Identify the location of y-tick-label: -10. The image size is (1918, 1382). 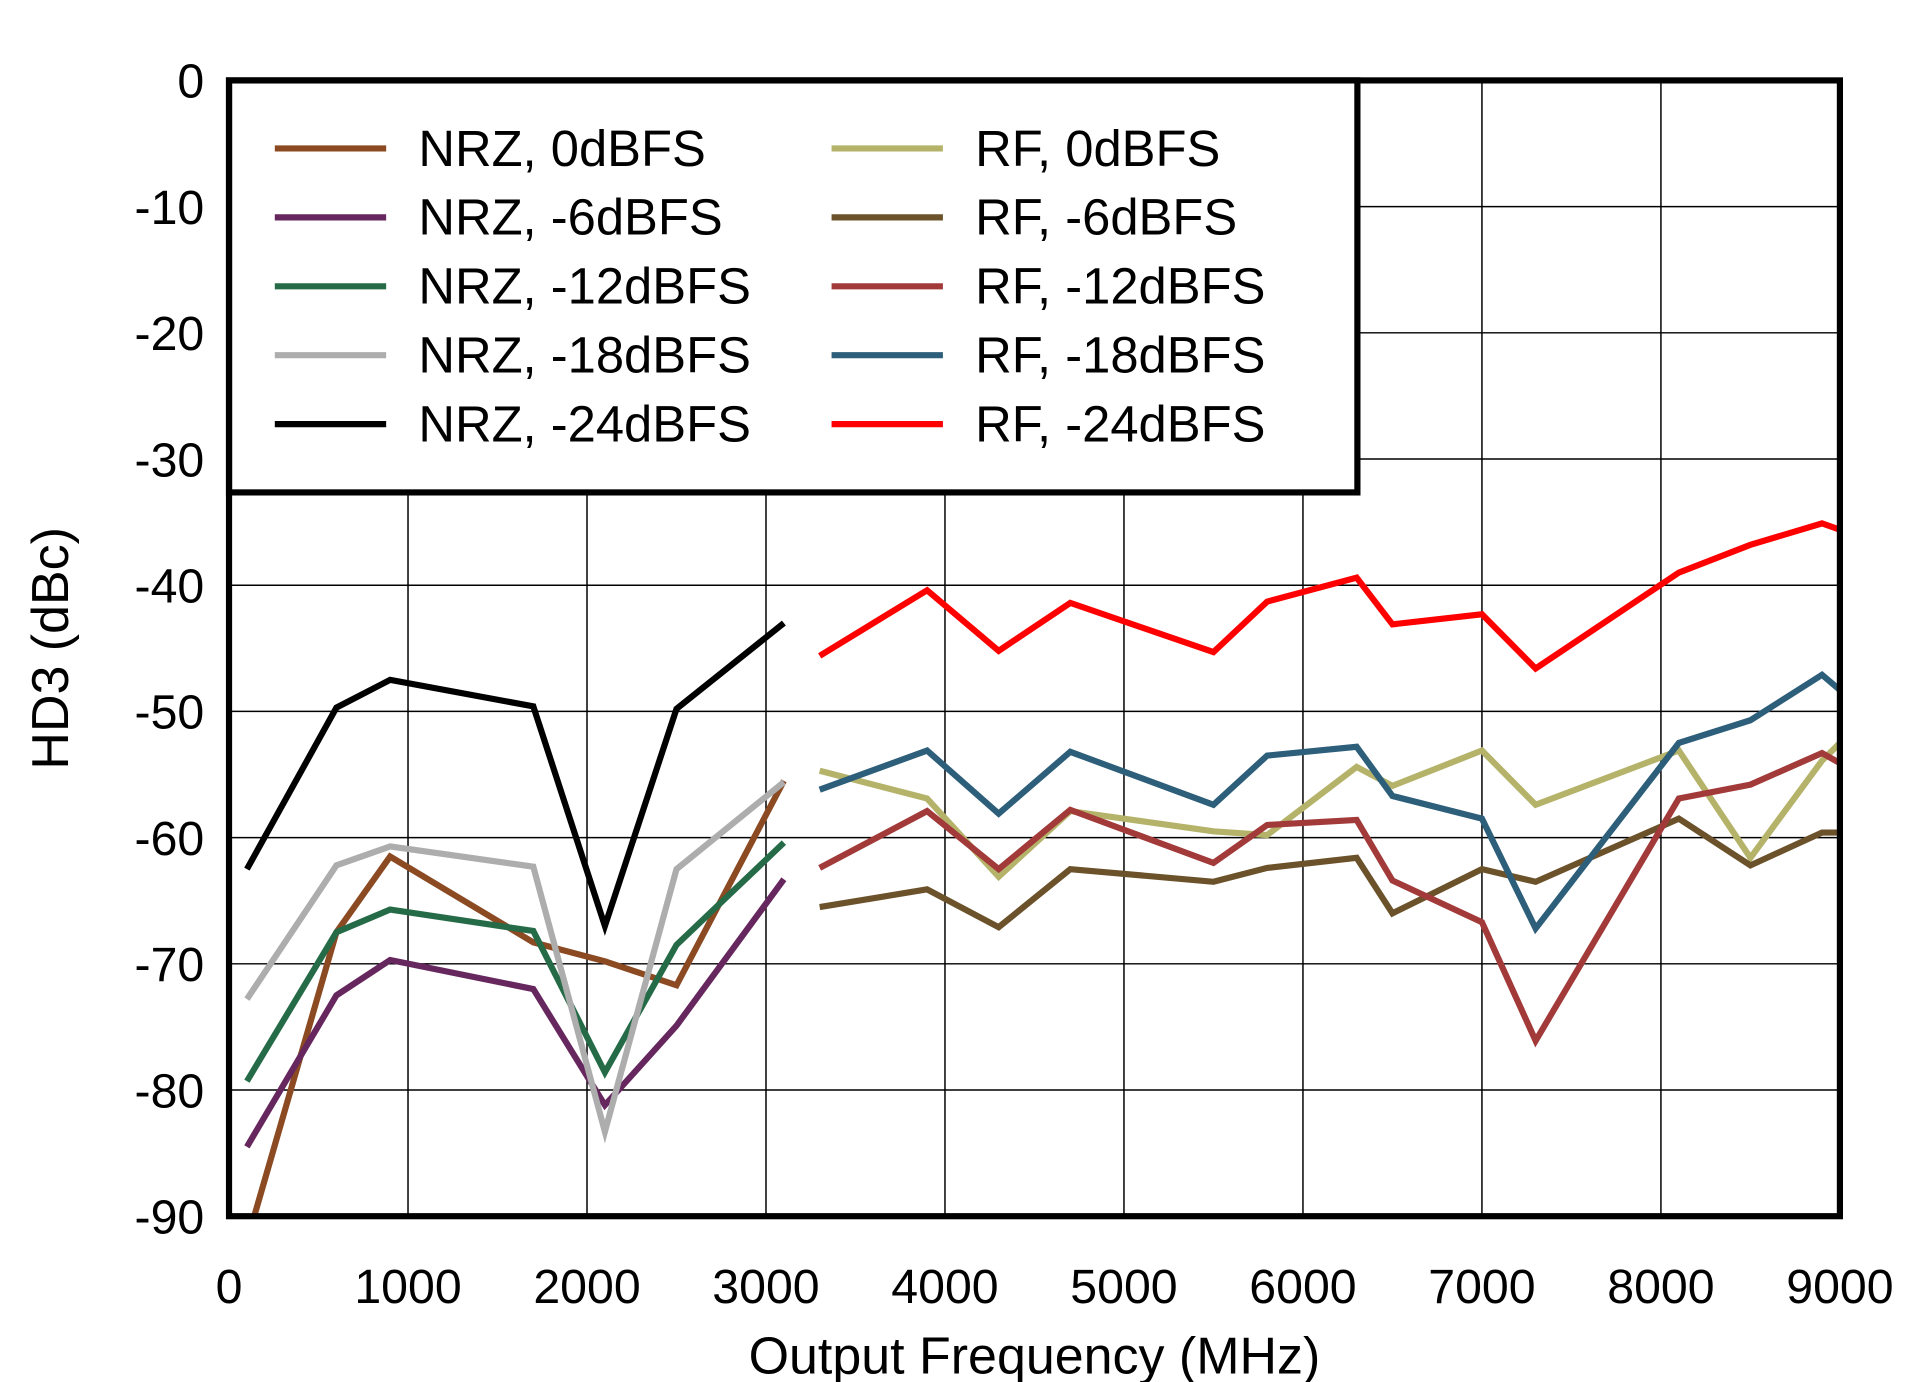
(170, 208).